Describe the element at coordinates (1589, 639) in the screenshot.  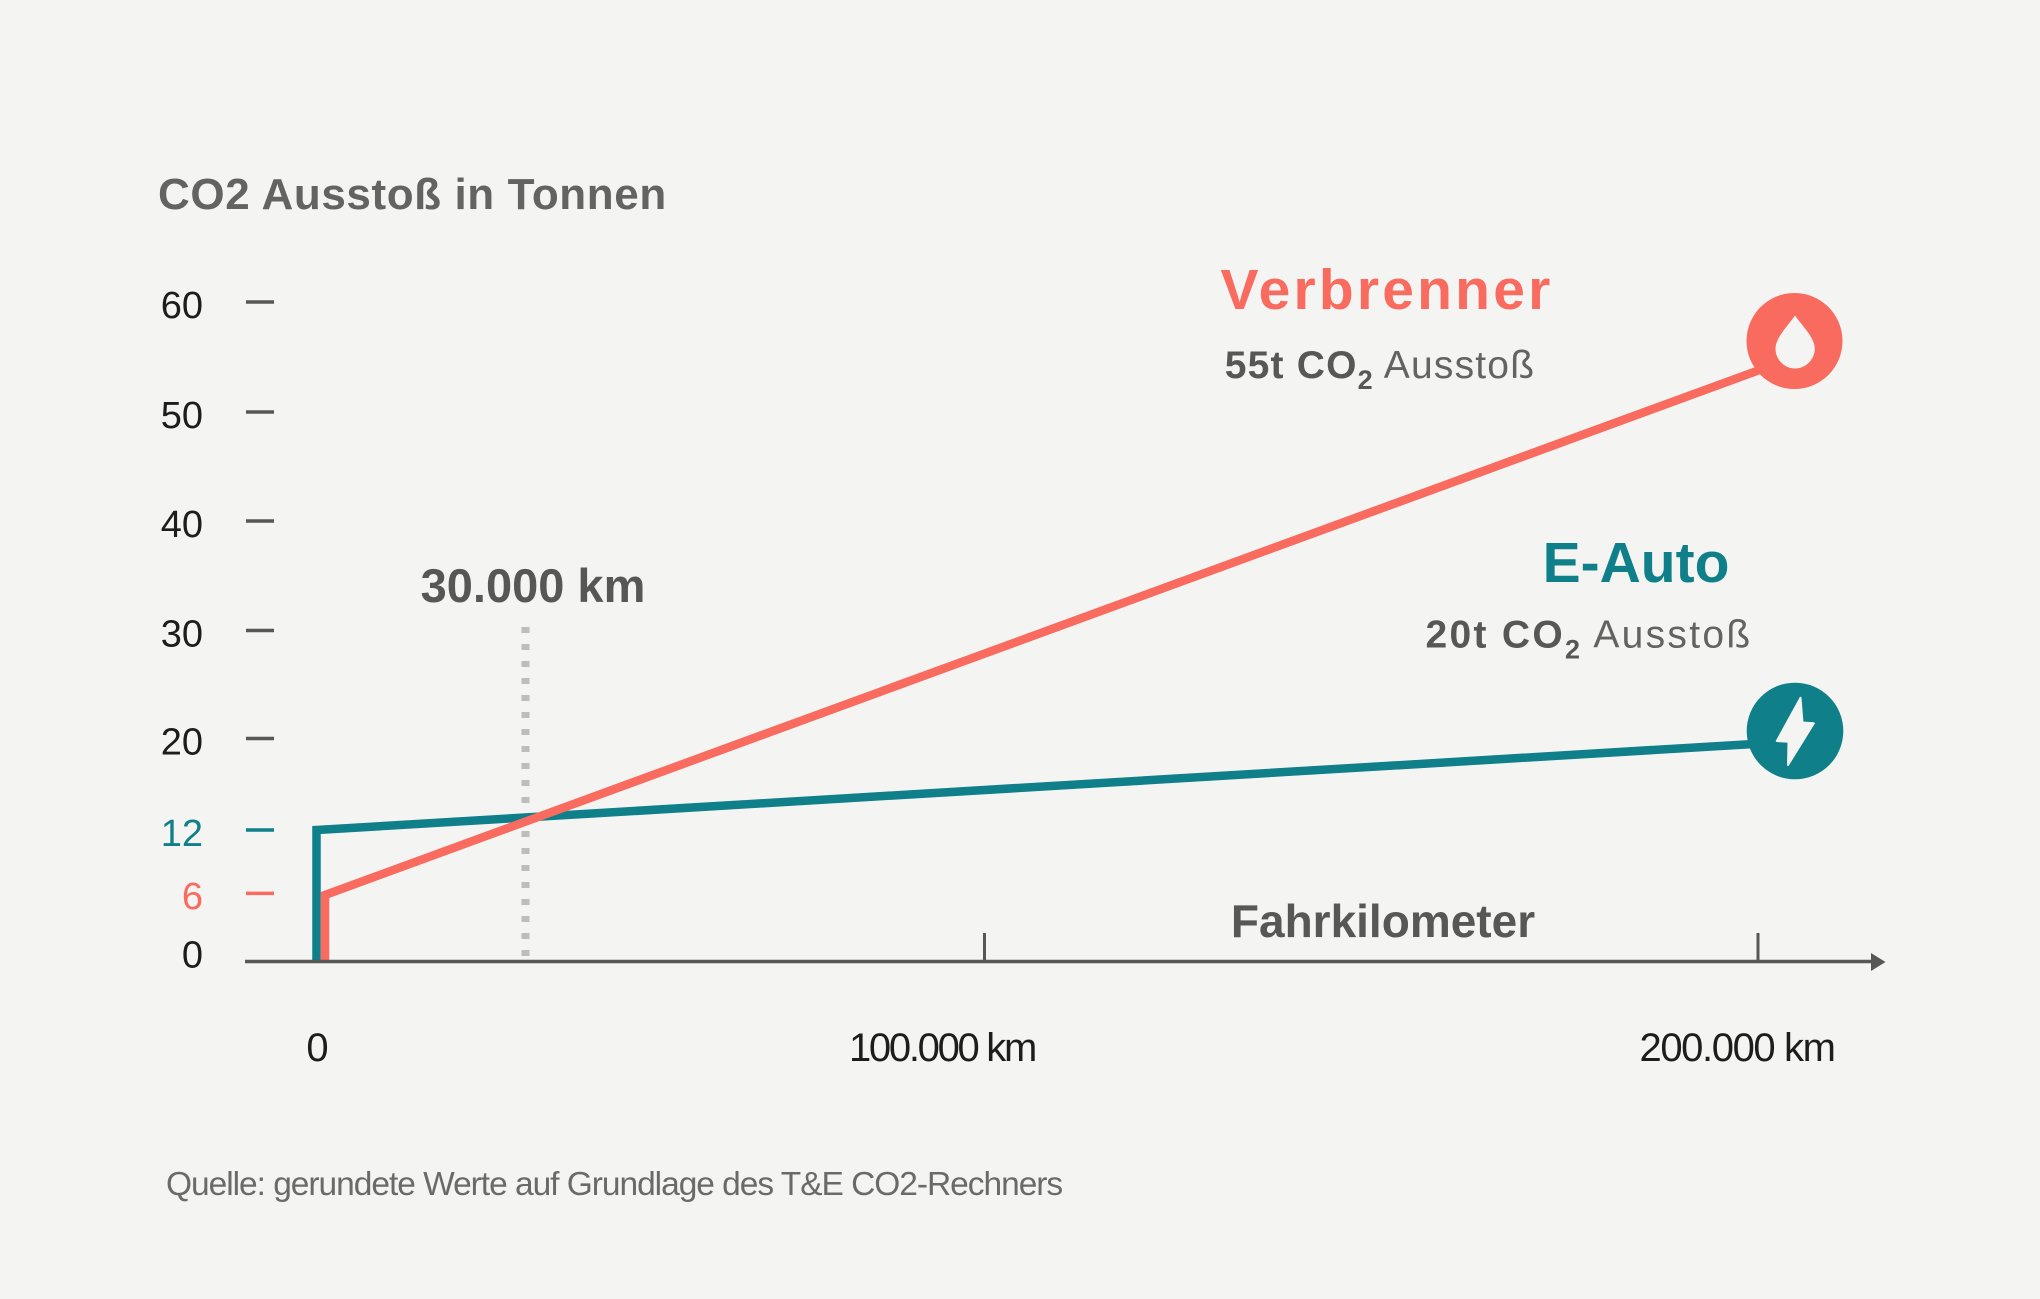
I see `svg-text: 20t CO2 Ausstoß` at that location.